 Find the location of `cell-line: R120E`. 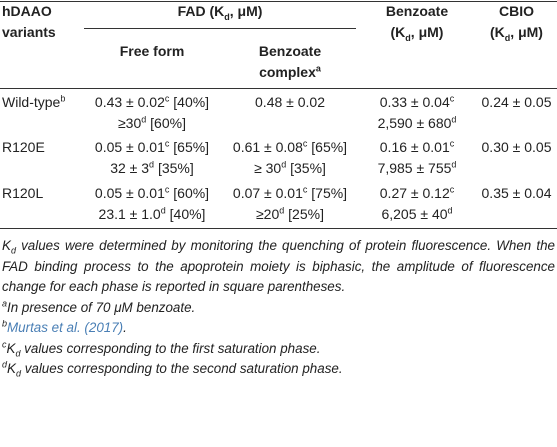

cell-line: R120E is located at coordinates (42, 147).